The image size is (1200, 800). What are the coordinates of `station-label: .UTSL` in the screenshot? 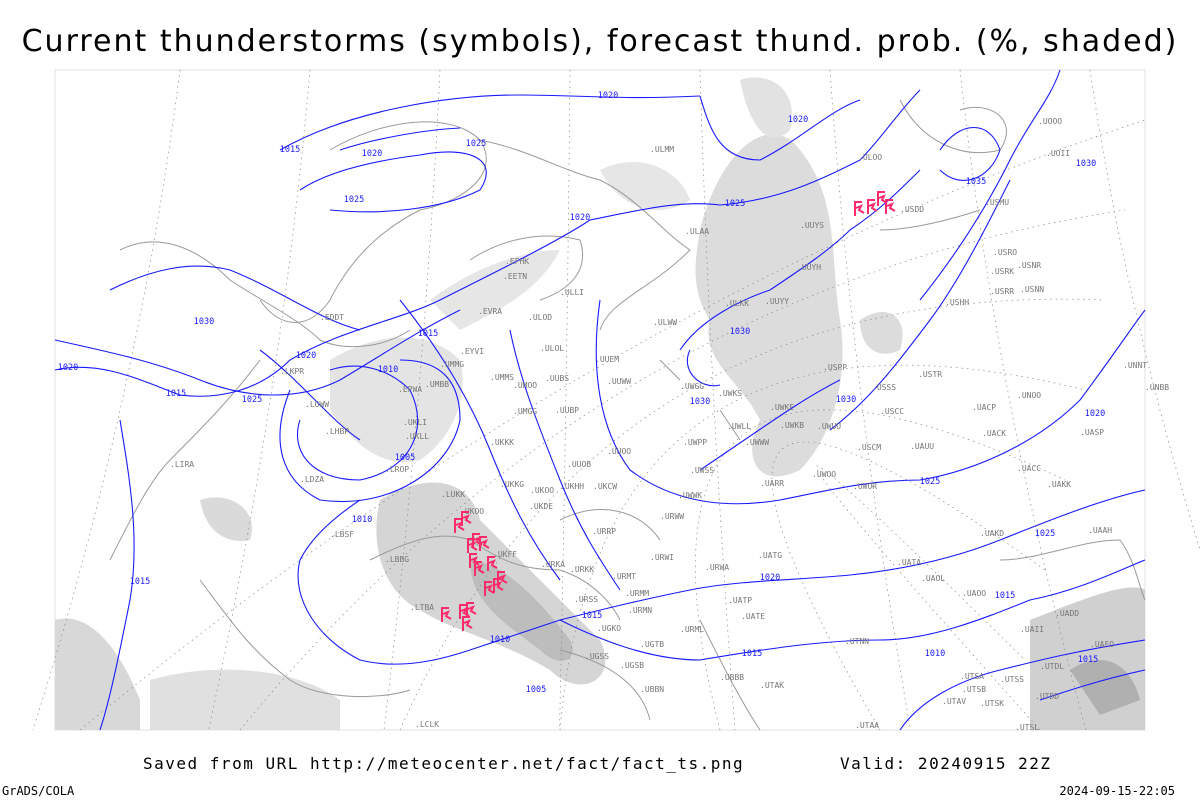 It's located at (1027, 727).